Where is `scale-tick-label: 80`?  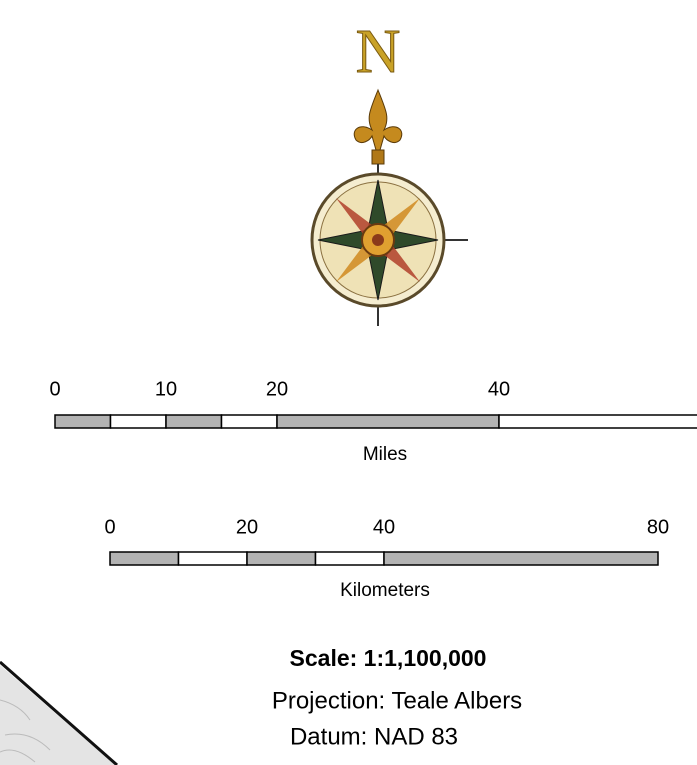 scale-tick-label: 80 is located at coordinates (658, 527).